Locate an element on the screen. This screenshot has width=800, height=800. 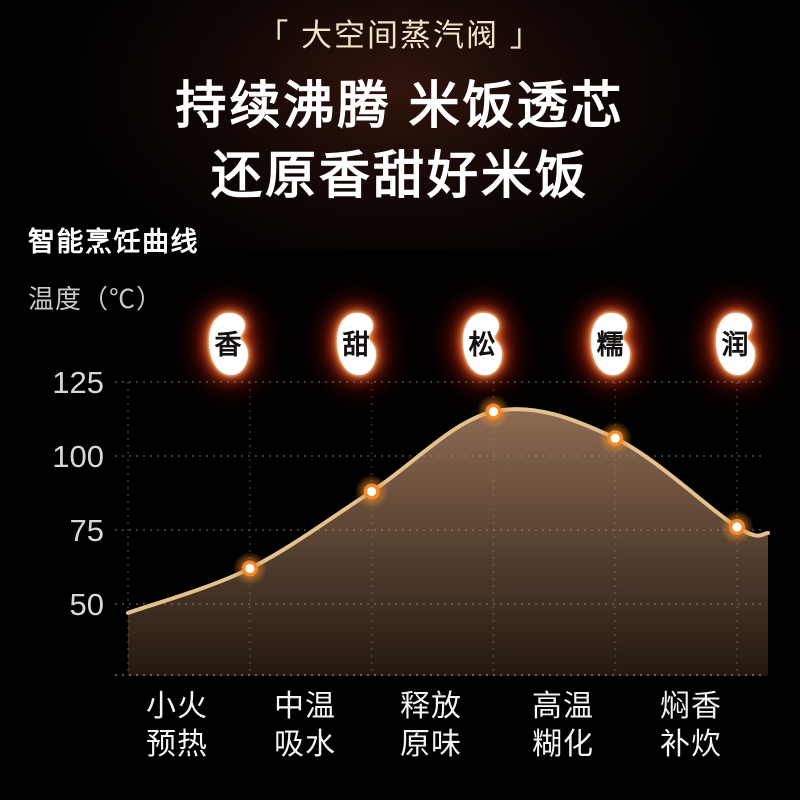
grain-character: 松 is located at coordinates (482, 344).